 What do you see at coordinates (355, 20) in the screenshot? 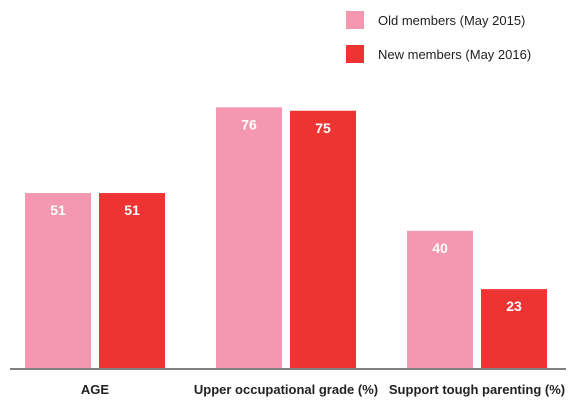
I see `legend-swatch-old-members` at bounding box center [355, 20].